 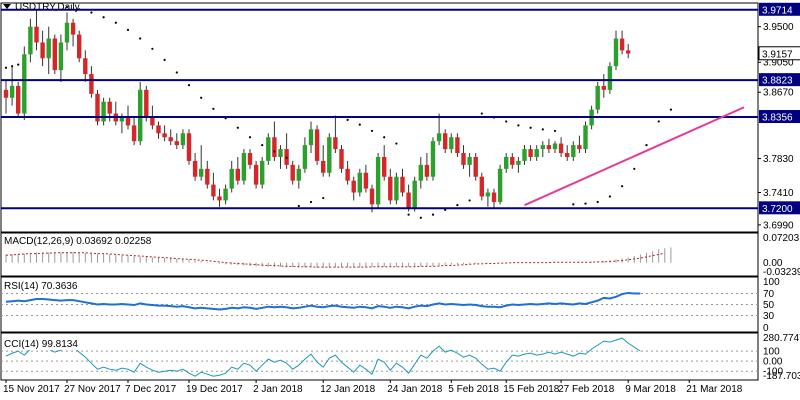 What do you see at coordinates (323, 301) in the screenshot?
I see `rsi-line` at bounding box center [323, 301].